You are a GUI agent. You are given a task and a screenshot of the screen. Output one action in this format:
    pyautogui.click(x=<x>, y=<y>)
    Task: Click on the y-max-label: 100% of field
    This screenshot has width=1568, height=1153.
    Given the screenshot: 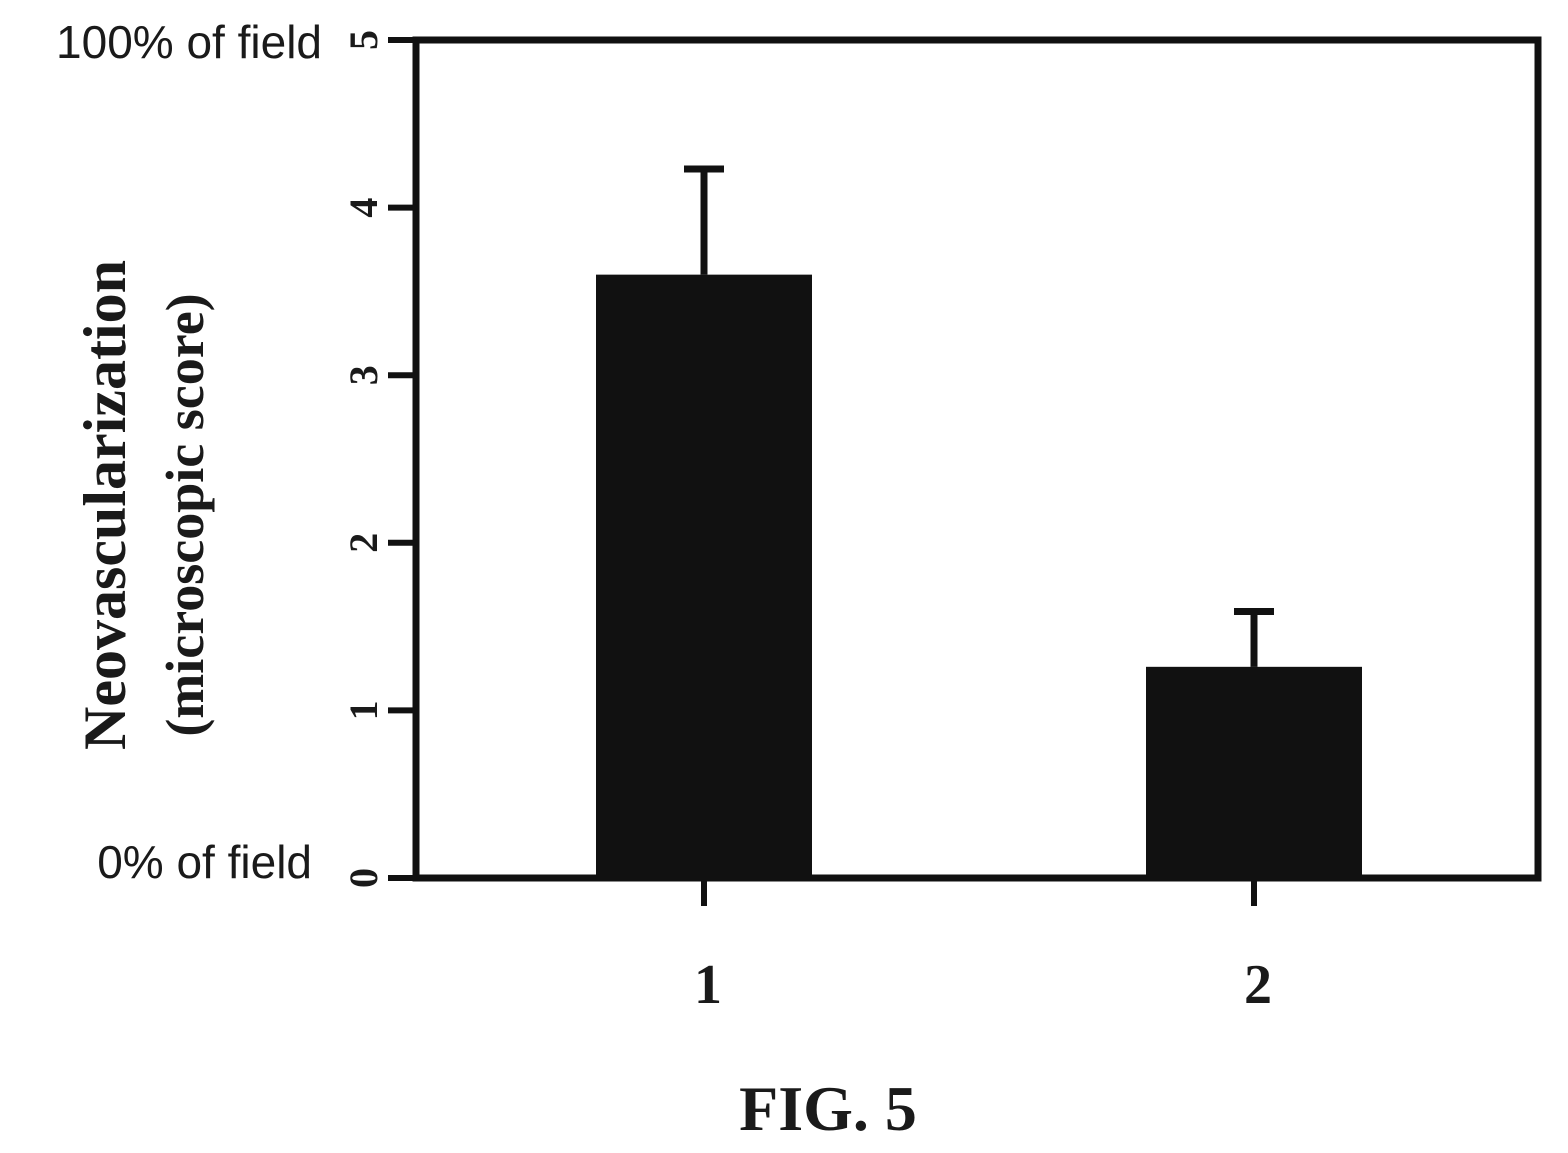 What is the action you would take?
    pyautogui.click(x=189, y=42)
    